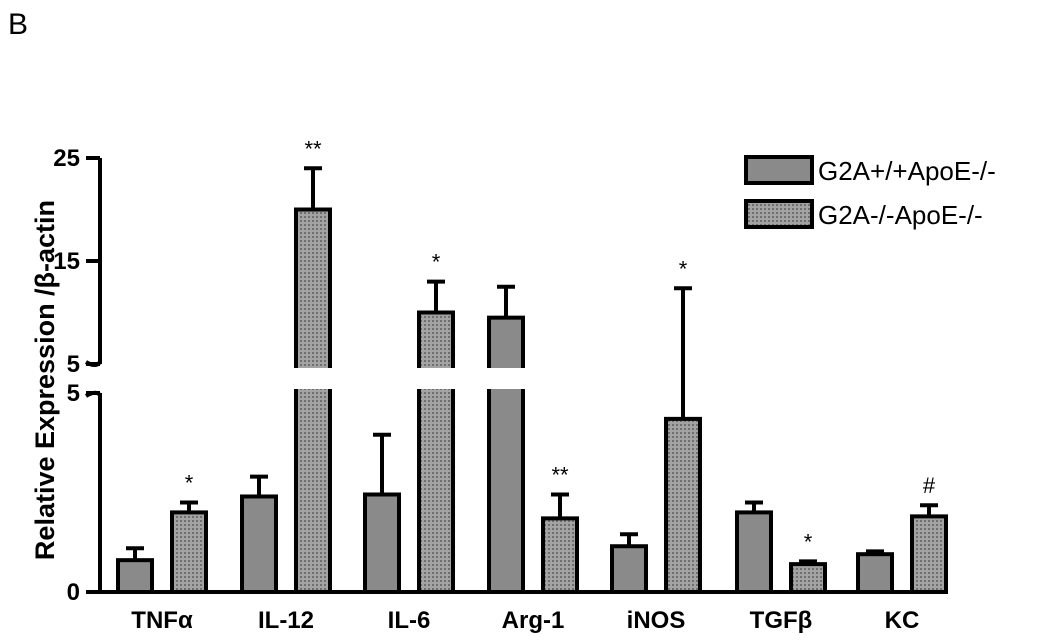 The height and width of the screenshot is (640, 1050). What do you see at coordinates (929, 485) in the screenshot?
I see `significance-mark: #` at bounding box center [929, 485].